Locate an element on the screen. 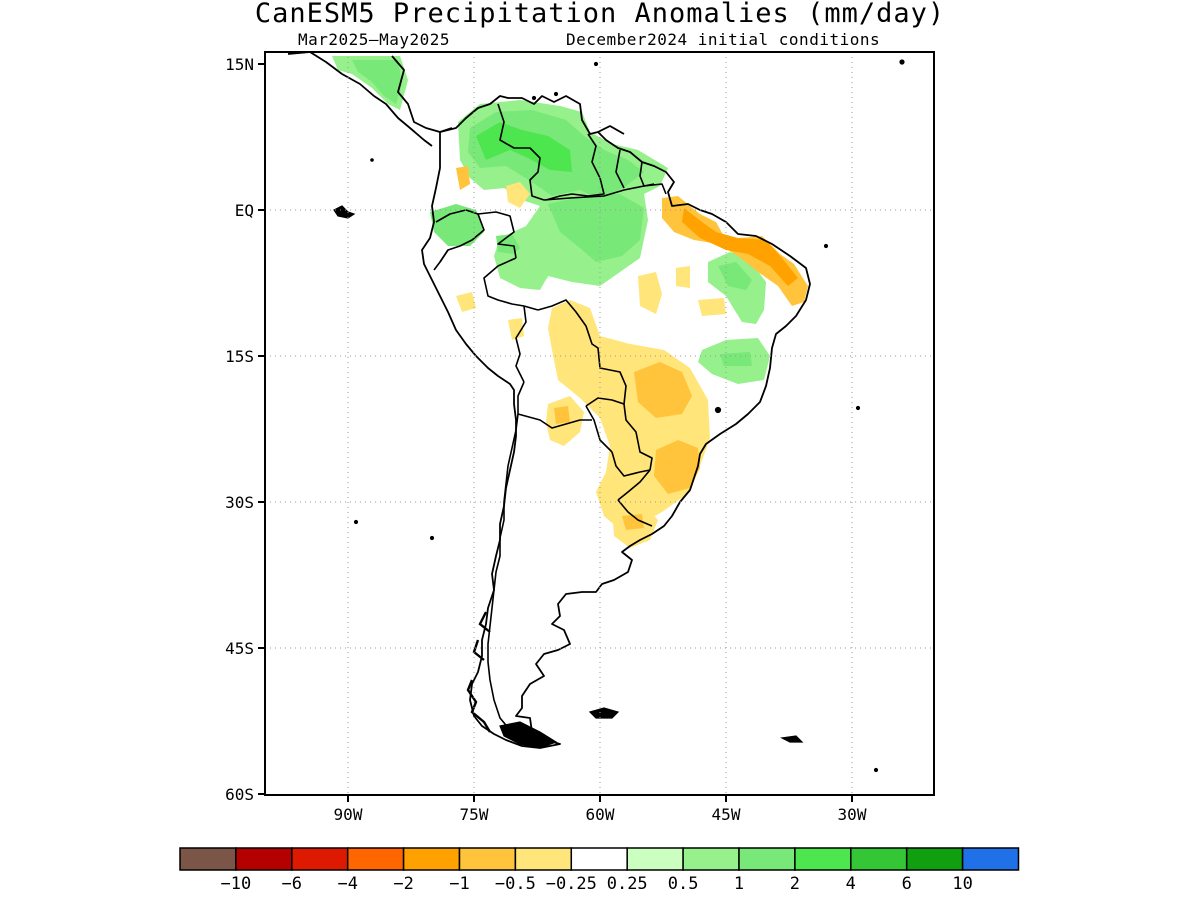 This screenshot has height=900, width=1200. lat-label: 30S is located at coordinates (239, 502).